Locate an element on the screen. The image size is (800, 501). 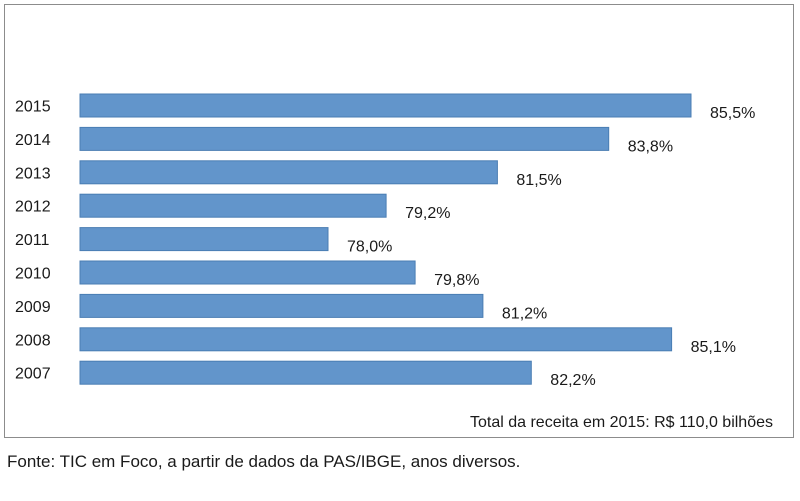
data-label-2012: 79,2% is located at coordinates (427, 213).